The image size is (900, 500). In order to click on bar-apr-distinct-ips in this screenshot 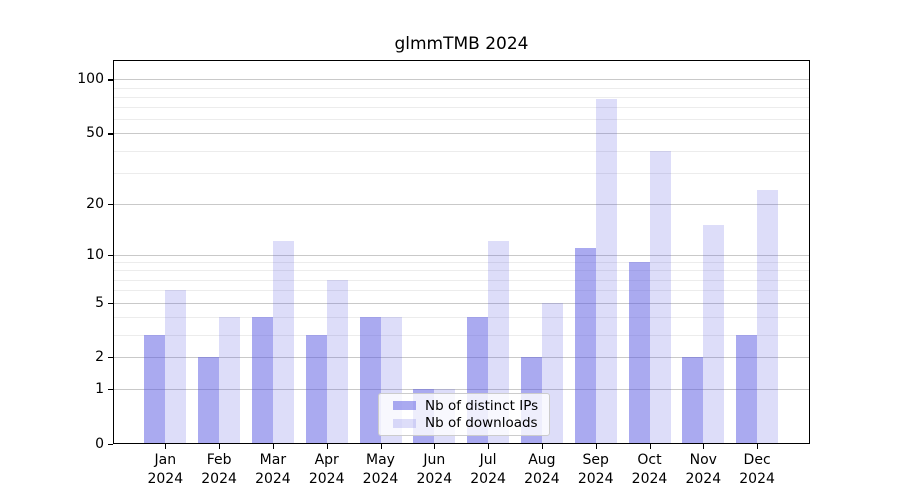, I will do `click(316, 389)`.